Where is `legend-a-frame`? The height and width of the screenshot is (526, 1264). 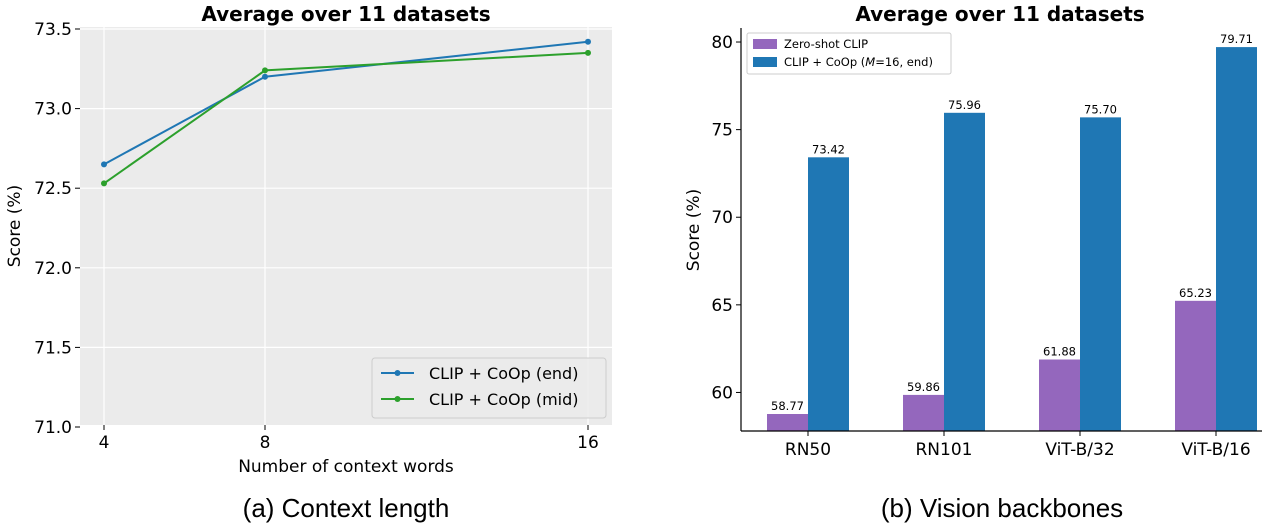 legend-a-frame is located at coordinates (489, 388).